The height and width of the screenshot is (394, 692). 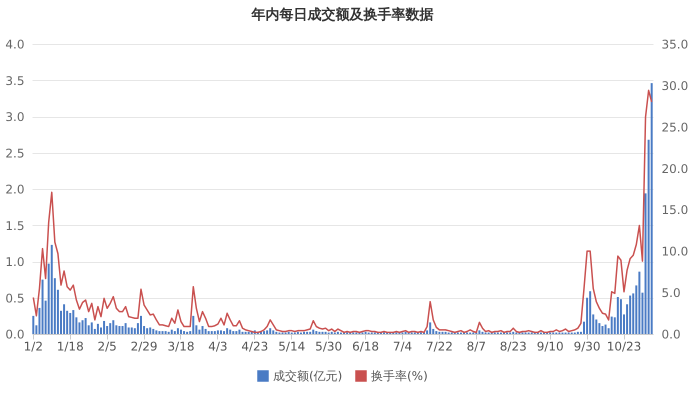 What do you see at coordinates (624, 347) in the screenshot?
I see `x-tick-label: 10/23` at bounding box center [624, 347].